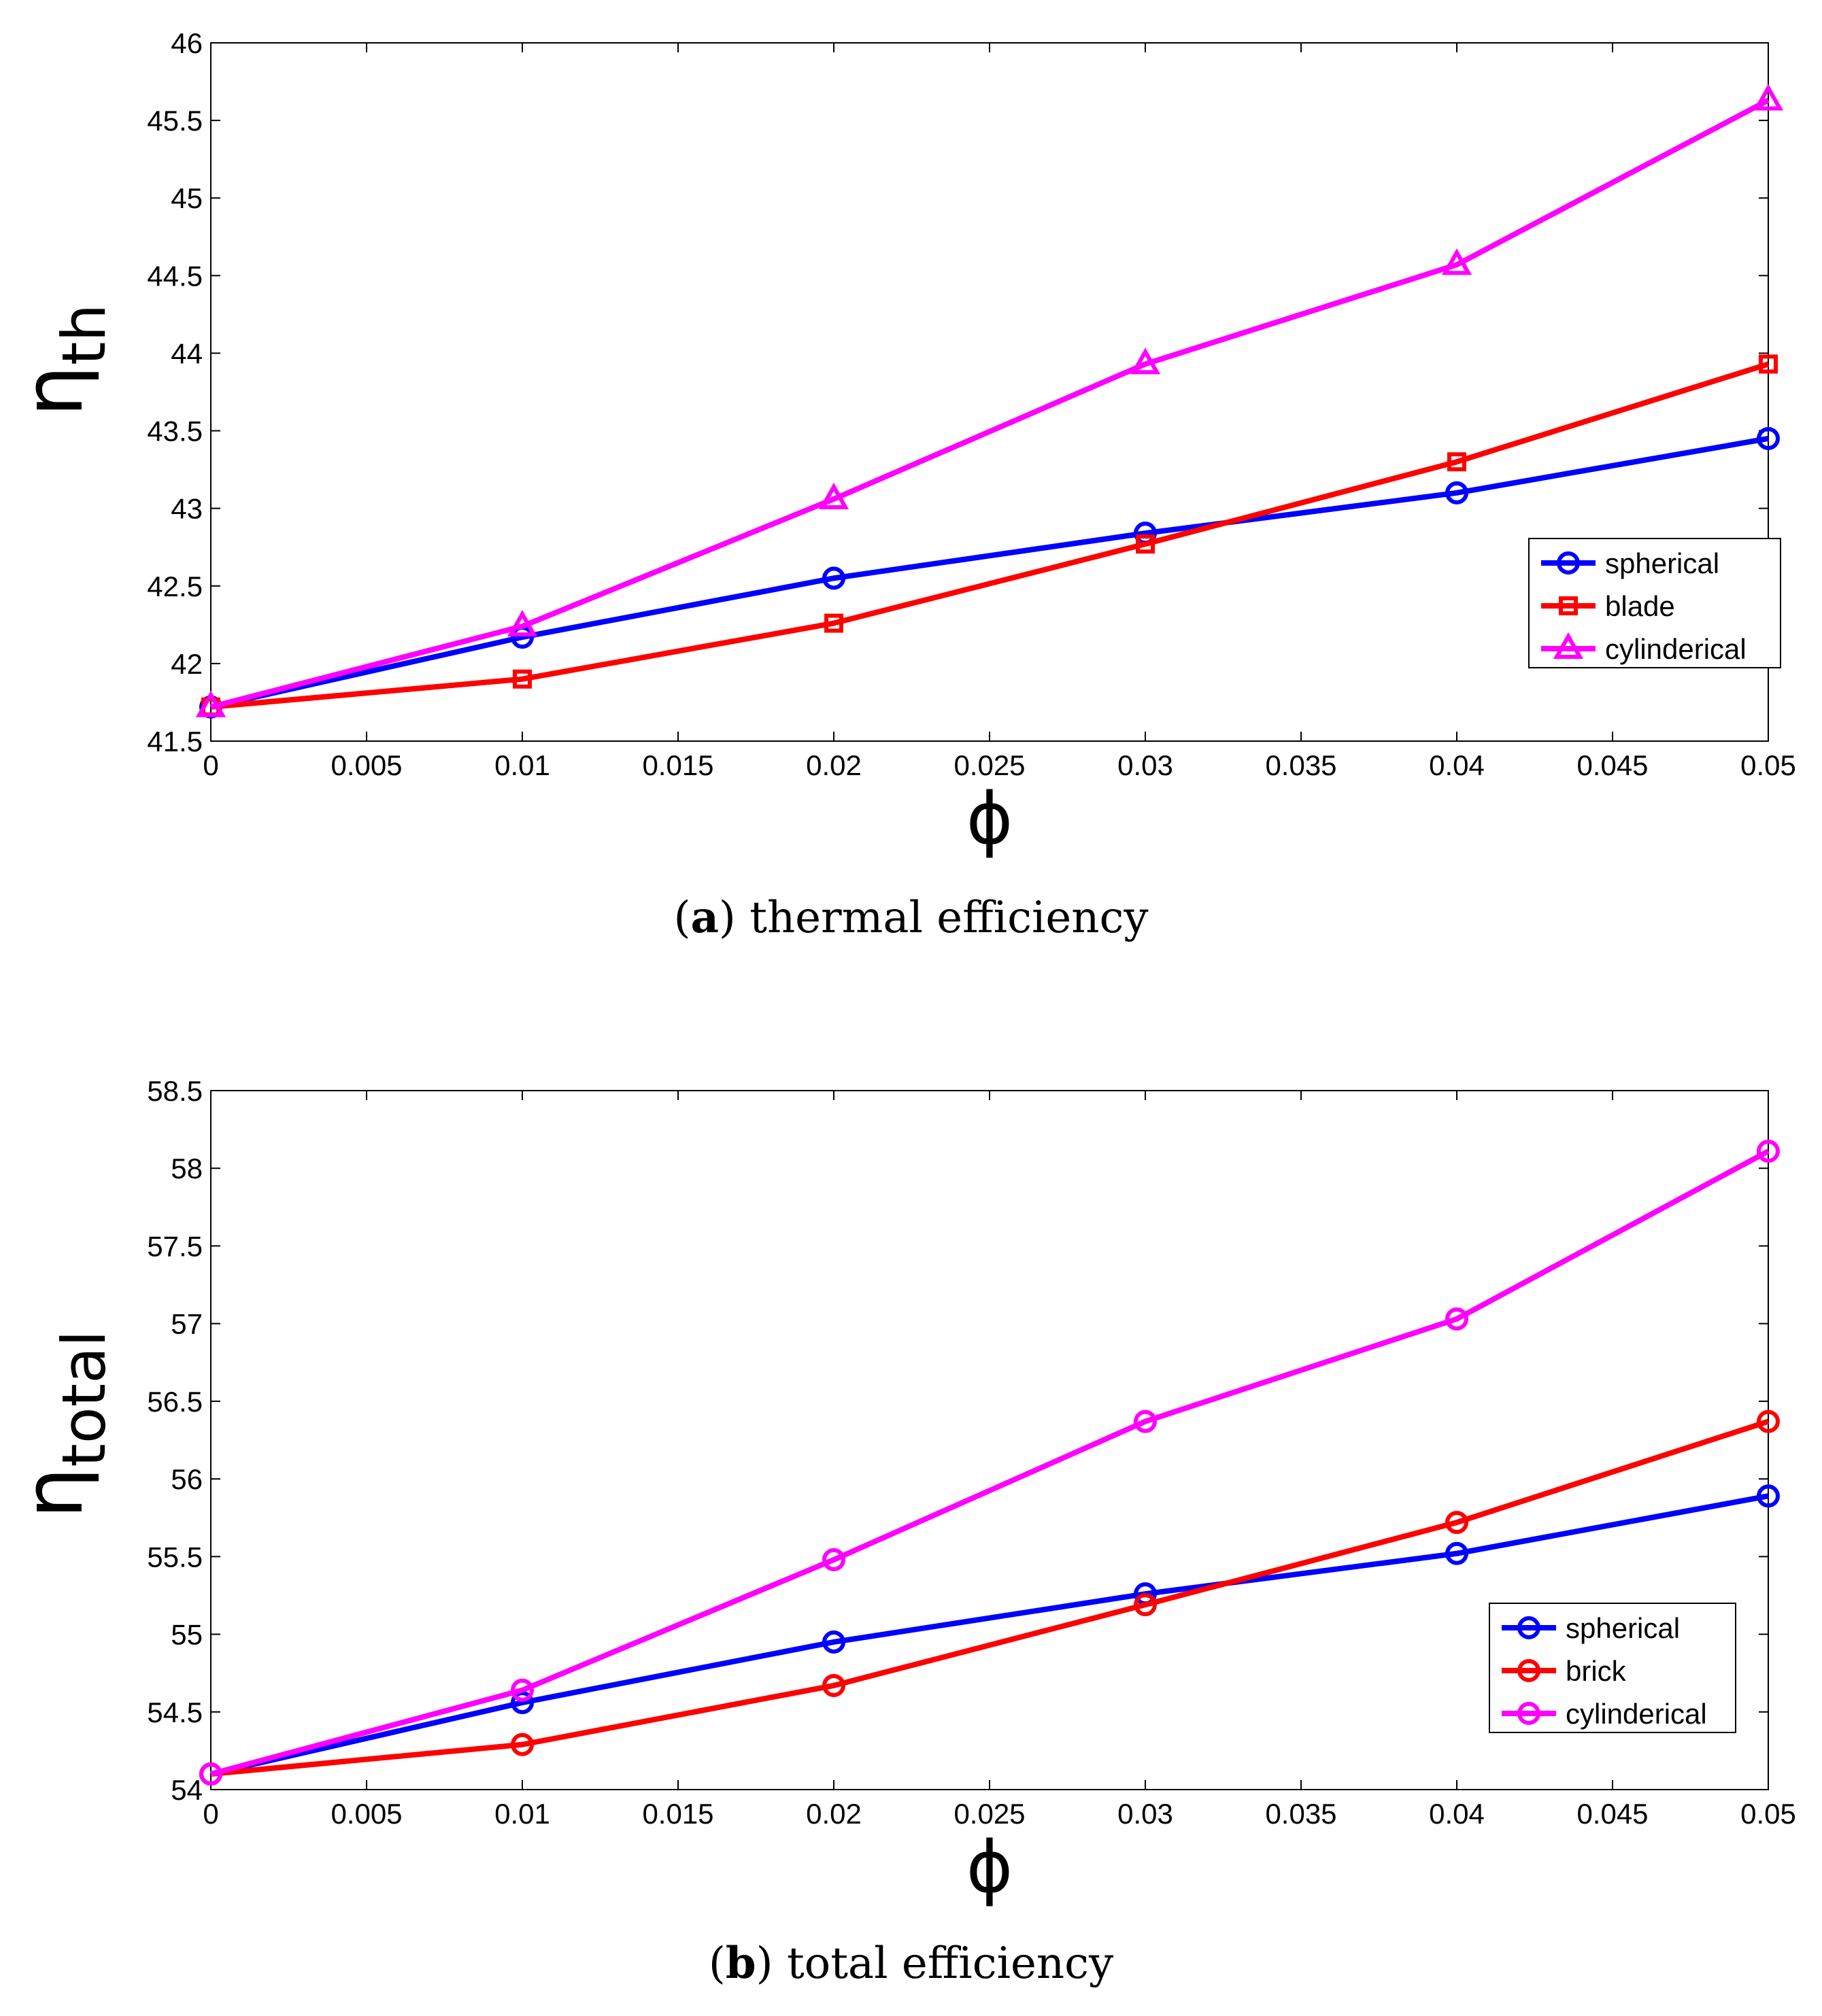 This screenshot has width=1822, height=2016. What do you see at coordinates (84, 1398) in the screenshot?
I see `panel-b-y-axis-label-subscript: total` at bounding box center [84, 1398].